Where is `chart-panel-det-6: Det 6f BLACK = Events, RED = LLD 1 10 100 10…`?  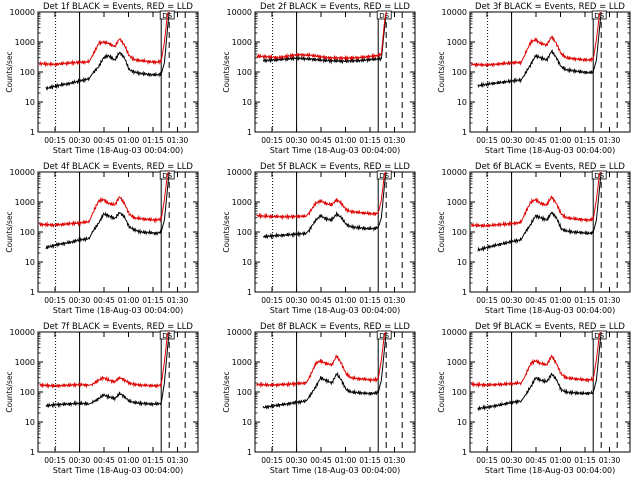
chart-panel-det-6: Det 6f BLACK = Events, RED = LLD 1 10 100 10… is located at coordinates (534, 238).